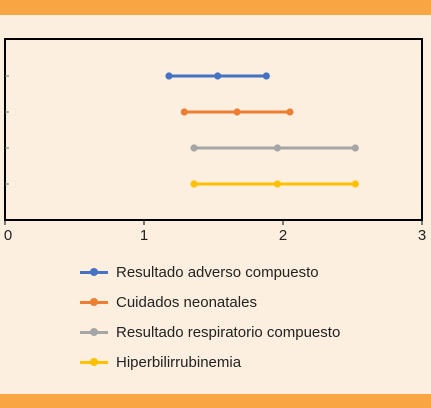 This screenshot has width=431, height=408. What do you see at coordinates (186, 302) in the screenshot?
I see `legend-label: Cuidados neonatales` at bounding box center [186, 302].